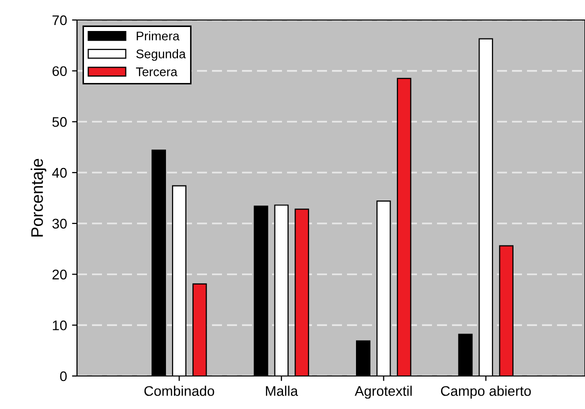 The width and height of the screenshot is (585, 409). Describe the element at coordinates (63, 376) in the screenshot. I see `y-tick-label: 0` at that location.